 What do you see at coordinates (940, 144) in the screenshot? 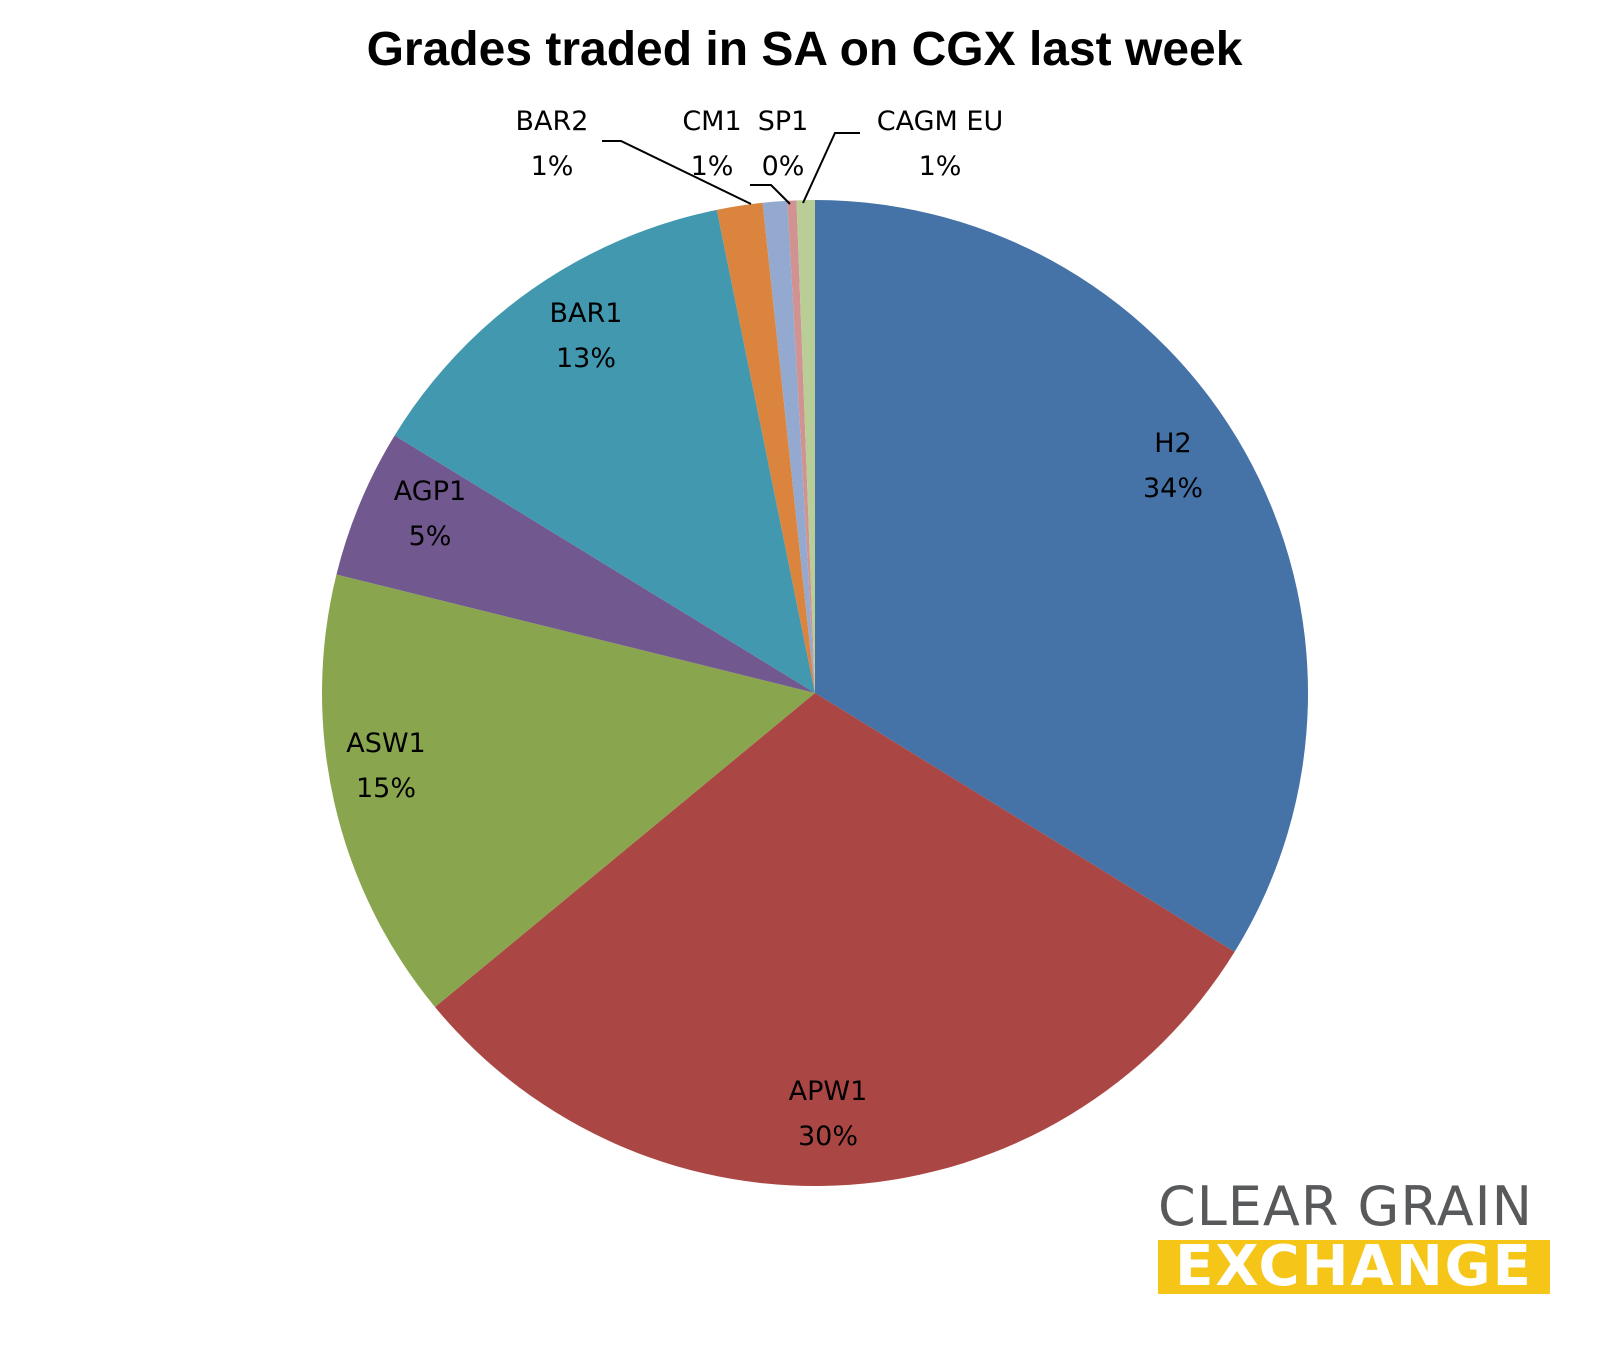
I see `data-label-cagm-eu: CAGM EU 1%` at bounding box center [940, 144].